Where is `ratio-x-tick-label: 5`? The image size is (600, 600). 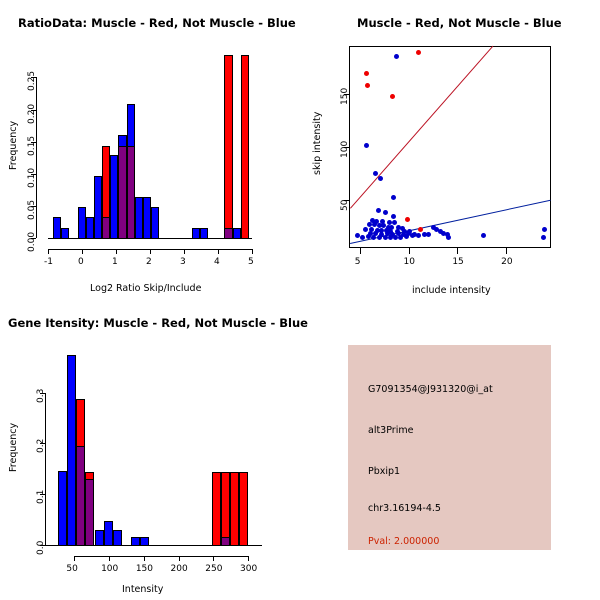 ratio-x-tick-label: 5 is located at coordinates (251, 262).